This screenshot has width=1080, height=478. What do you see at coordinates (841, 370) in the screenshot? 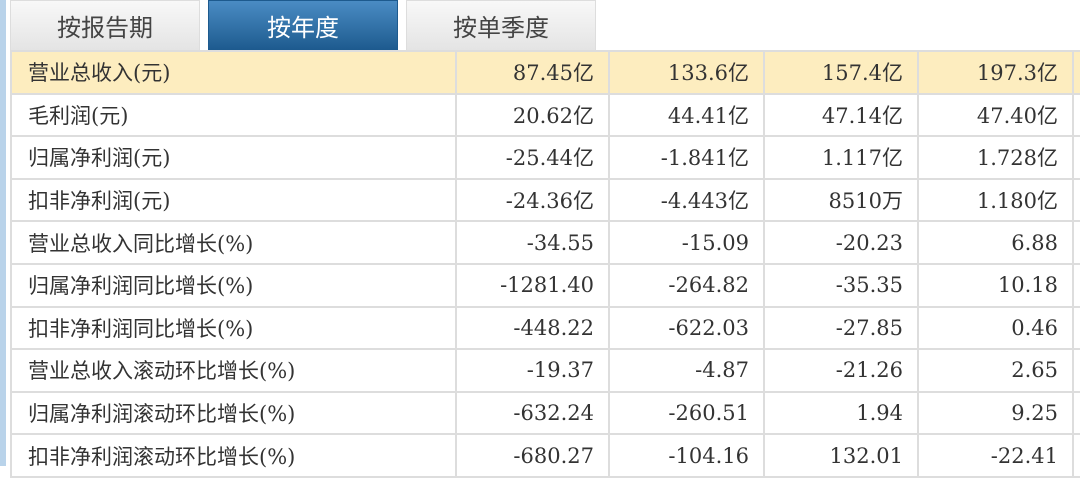
I see `cell-value: -21.26` at bounding box center [841, 370].